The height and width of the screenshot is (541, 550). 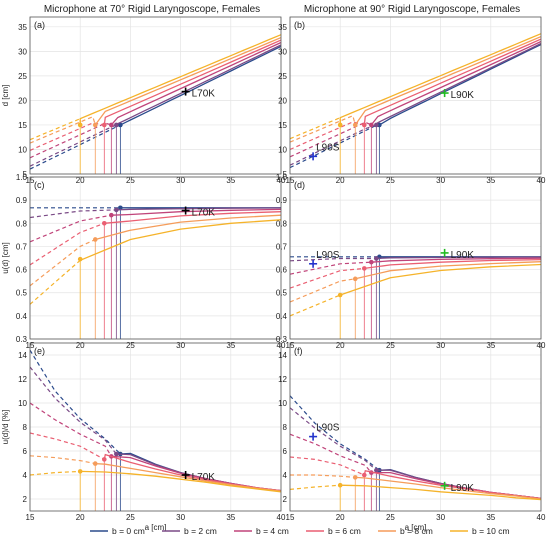 What do you see at coordinates (155, 258) in the screenshot?
I see `panel-frame` at bounding box center [155, 258].